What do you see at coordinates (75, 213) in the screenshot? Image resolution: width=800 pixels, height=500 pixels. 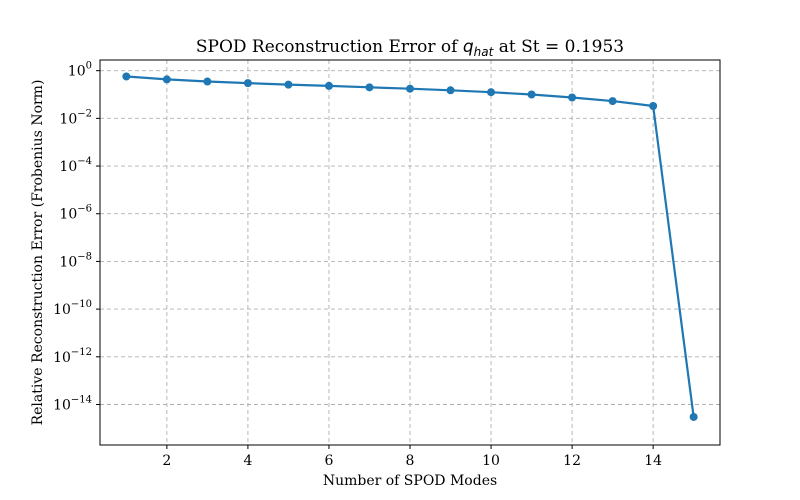 I see `y-tick-label: 10⁻⁶` at bounding box center [75, 213].